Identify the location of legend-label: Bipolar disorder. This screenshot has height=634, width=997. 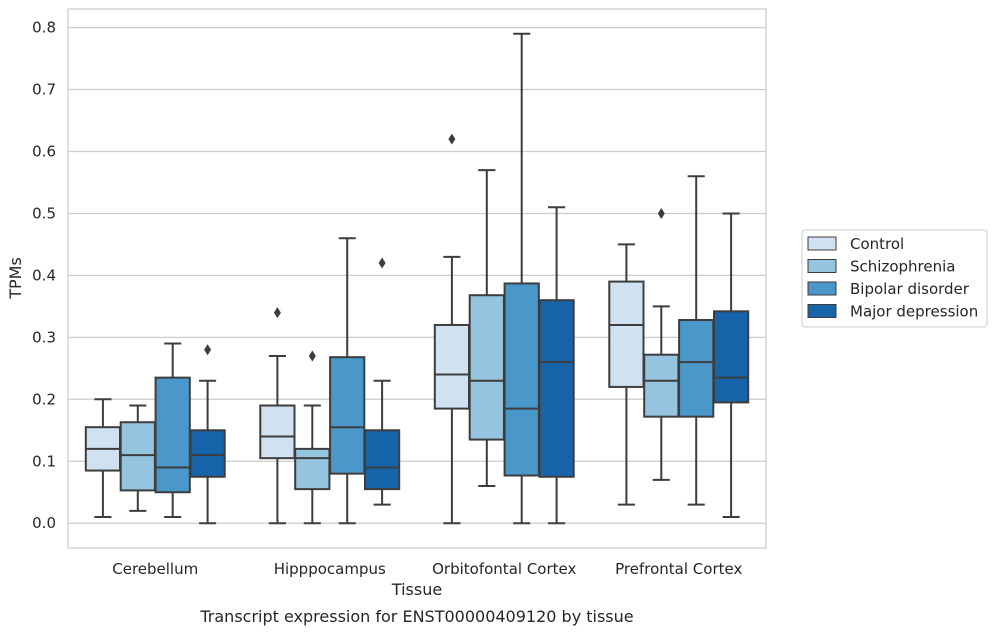
(910, 289).